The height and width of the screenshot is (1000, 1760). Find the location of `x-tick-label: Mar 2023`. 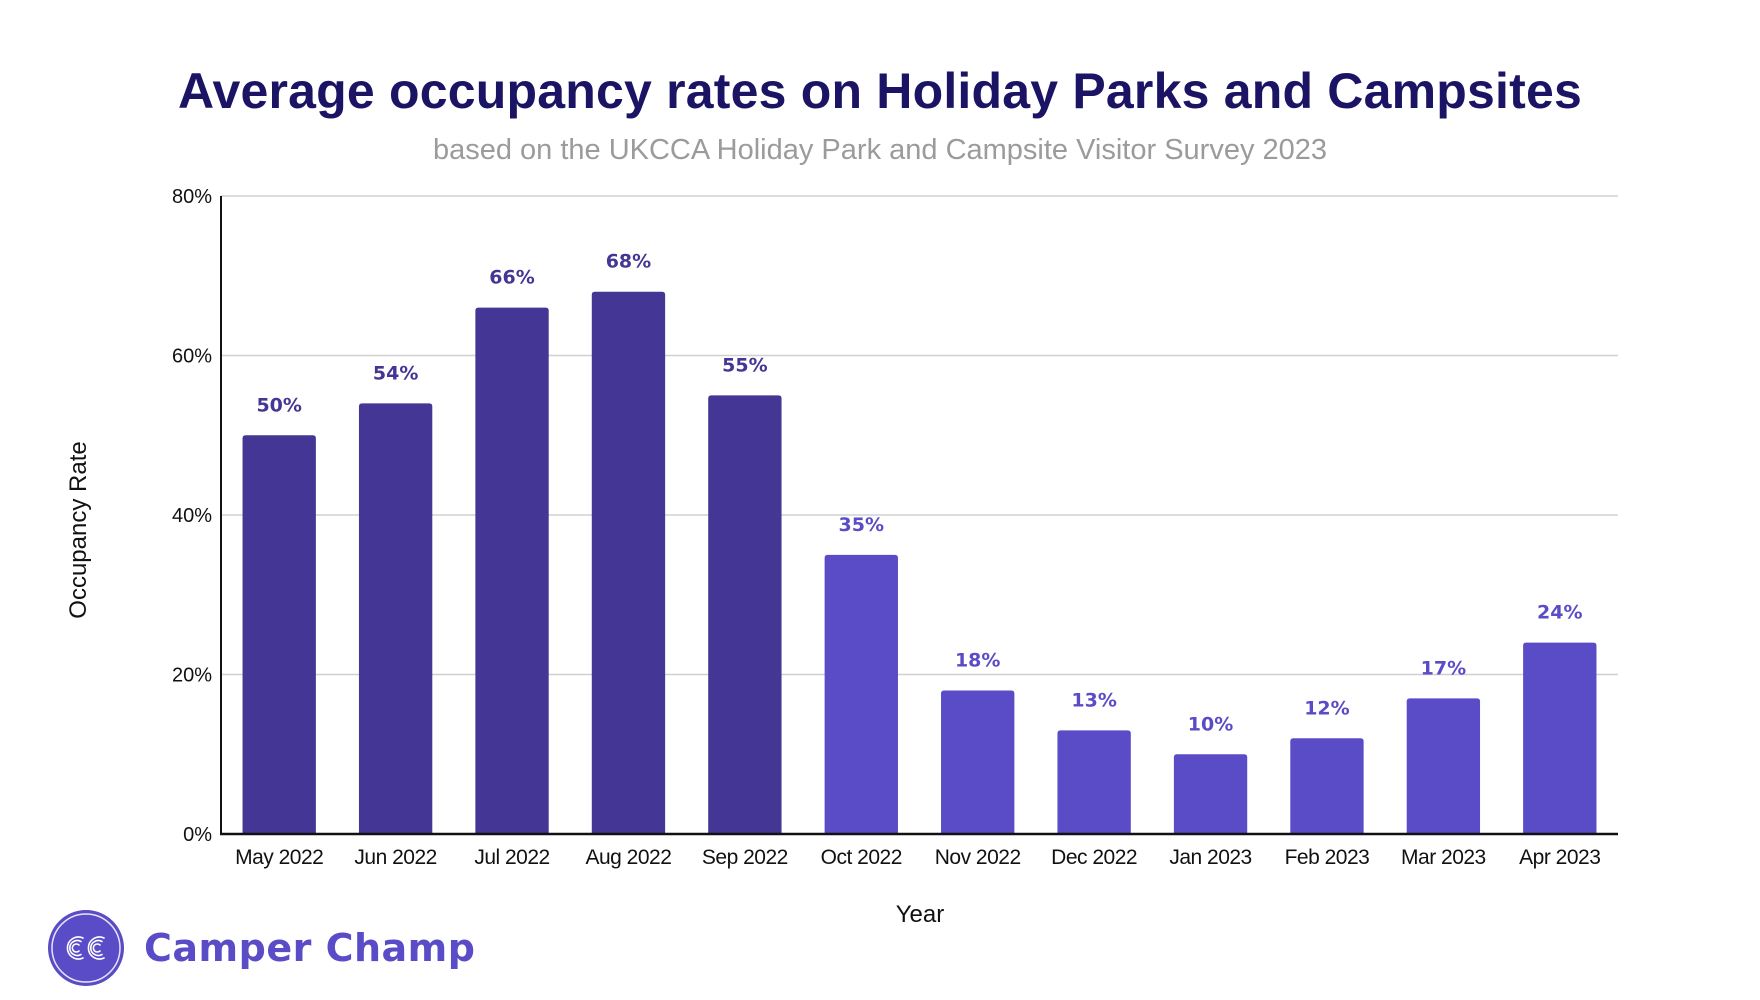

x-tick-label: Mar 2023 is located at coordinates (1443, 857).